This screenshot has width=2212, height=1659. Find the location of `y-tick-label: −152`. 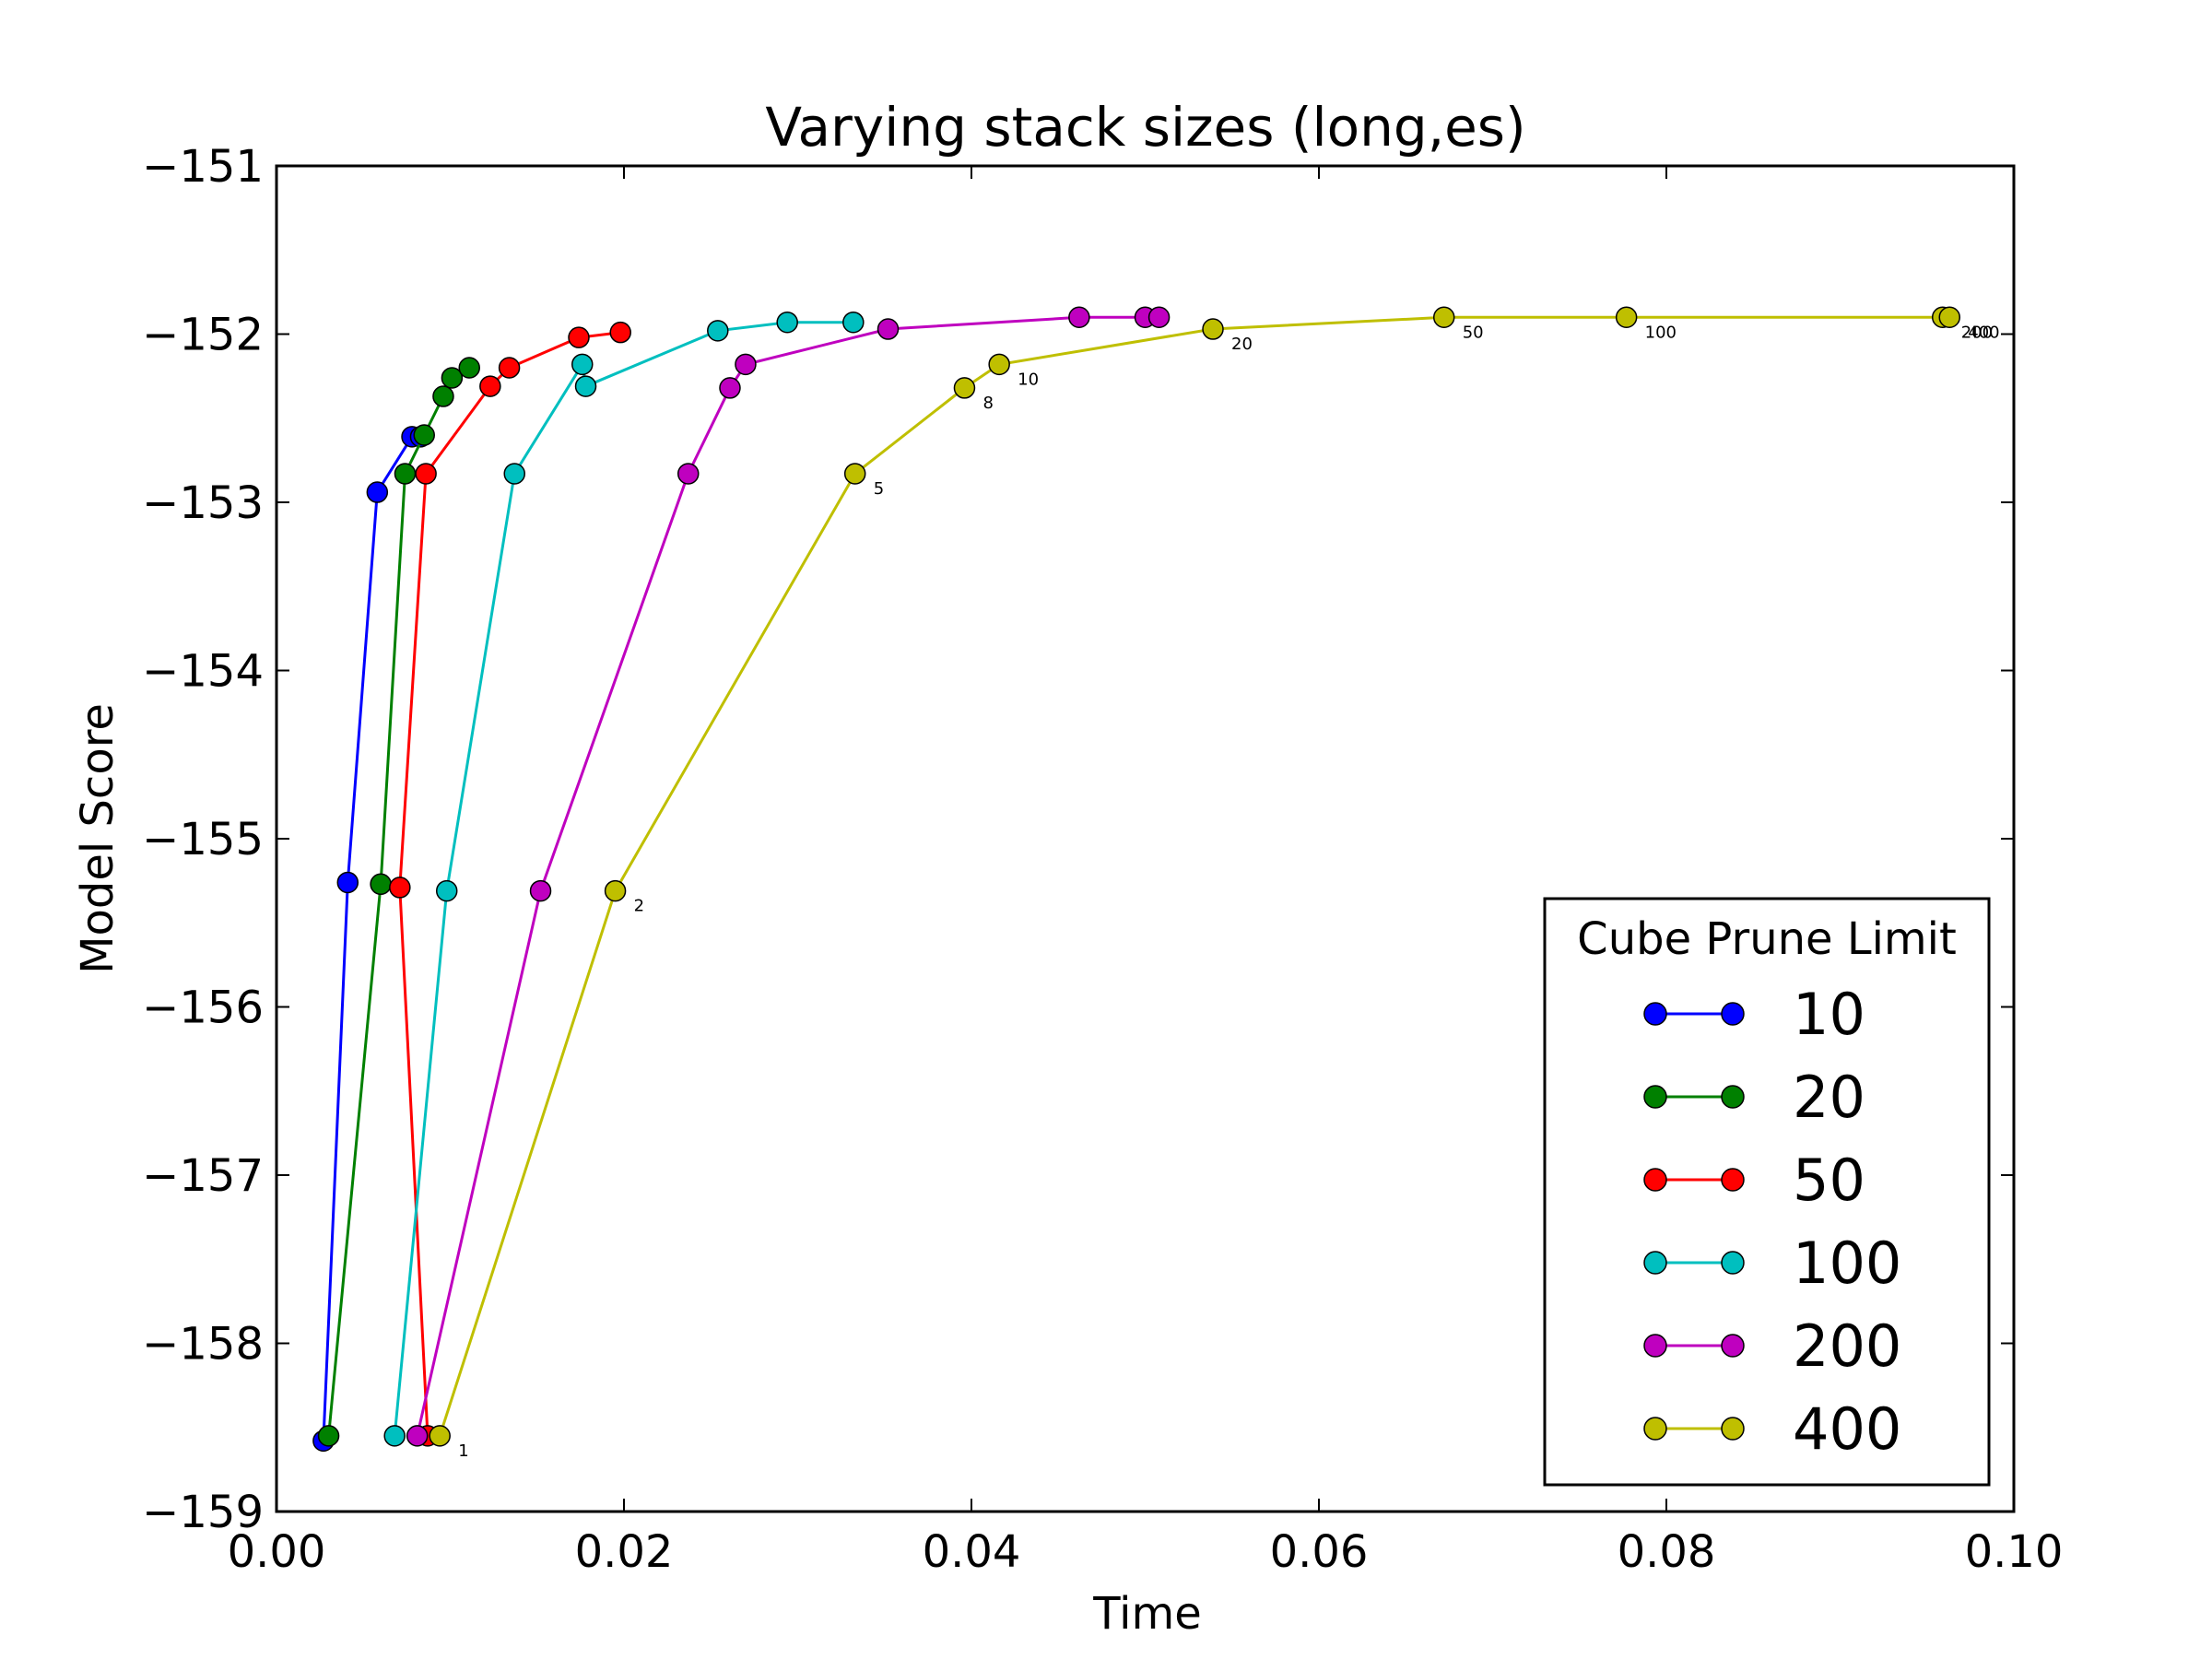

y-tick-label: −152 is located at coordinates (203, 335).